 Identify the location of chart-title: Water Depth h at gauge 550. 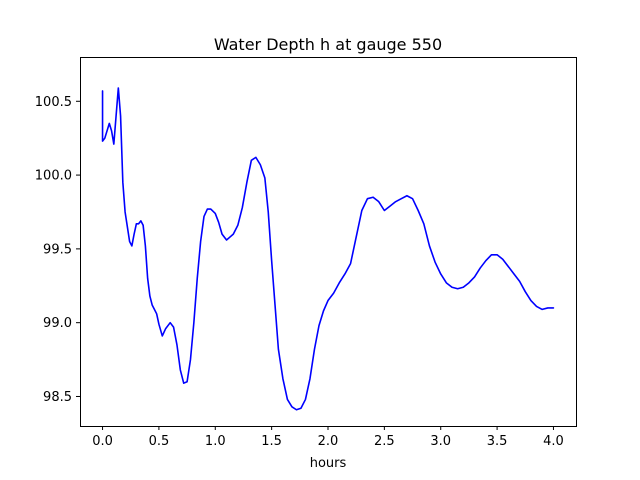
(328, 44).